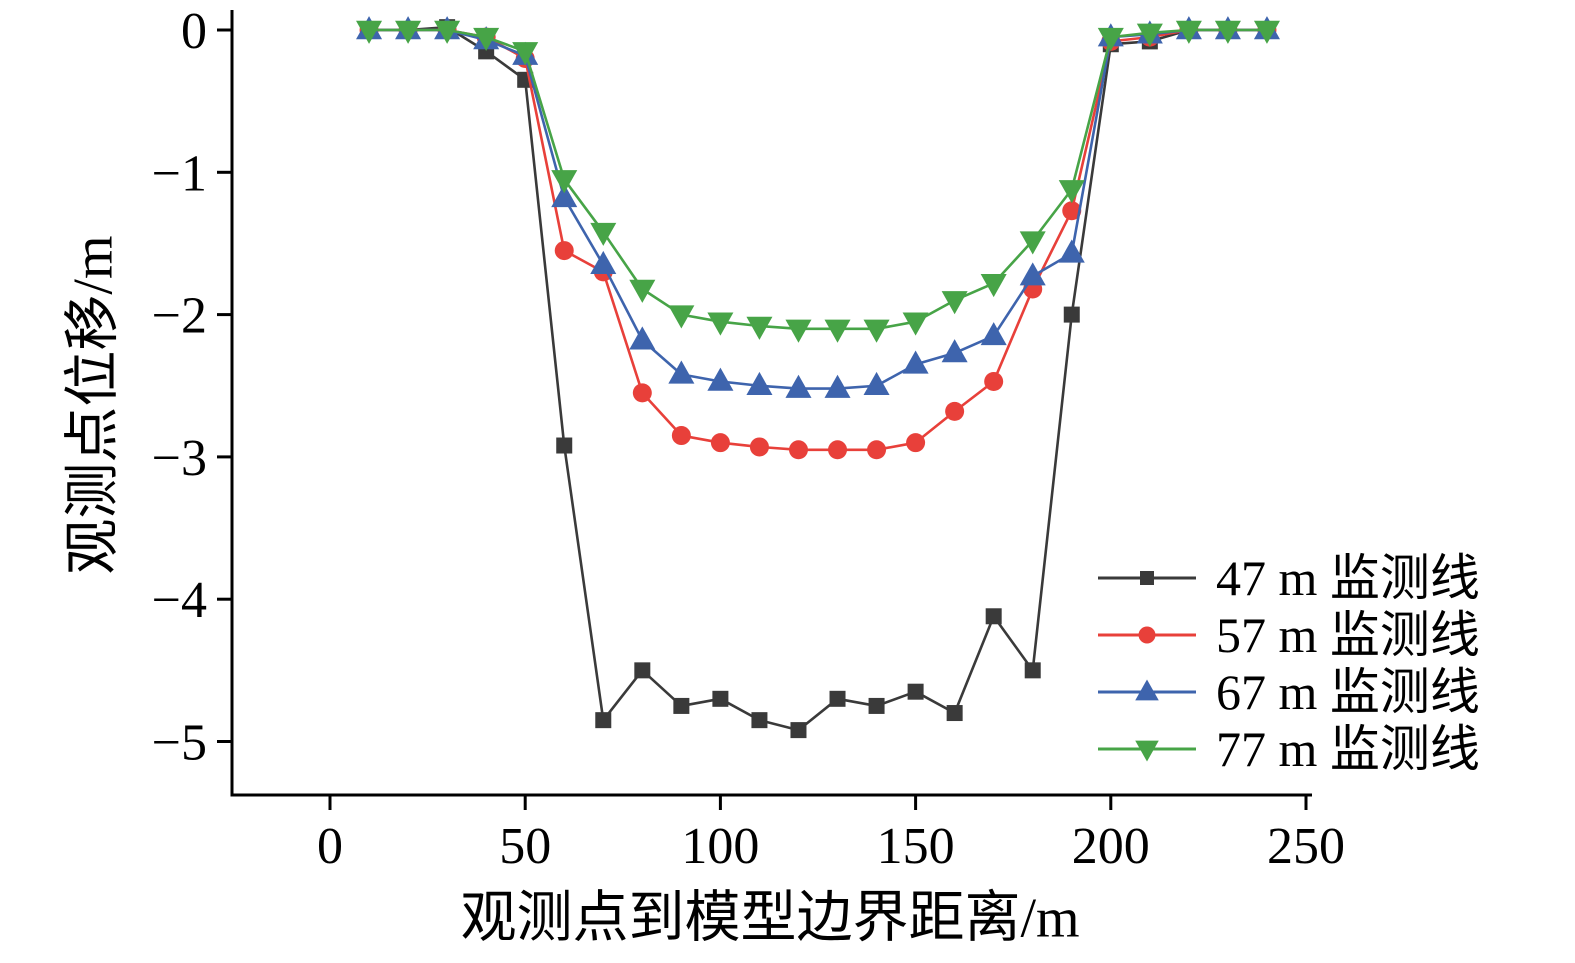 The image size is (1575, 963). Describe the element at coordinates (179, 173) in the screenshot. I see `y-tick-label: −1` at that location.